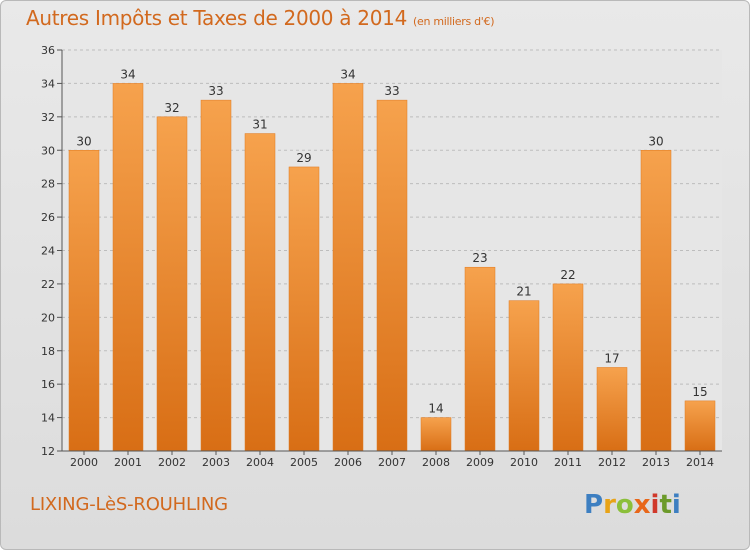  What do you see at coordinates (699, 392) in the screenshot?
I see `bar-value-label: 15` at bounding box center [699, 392].